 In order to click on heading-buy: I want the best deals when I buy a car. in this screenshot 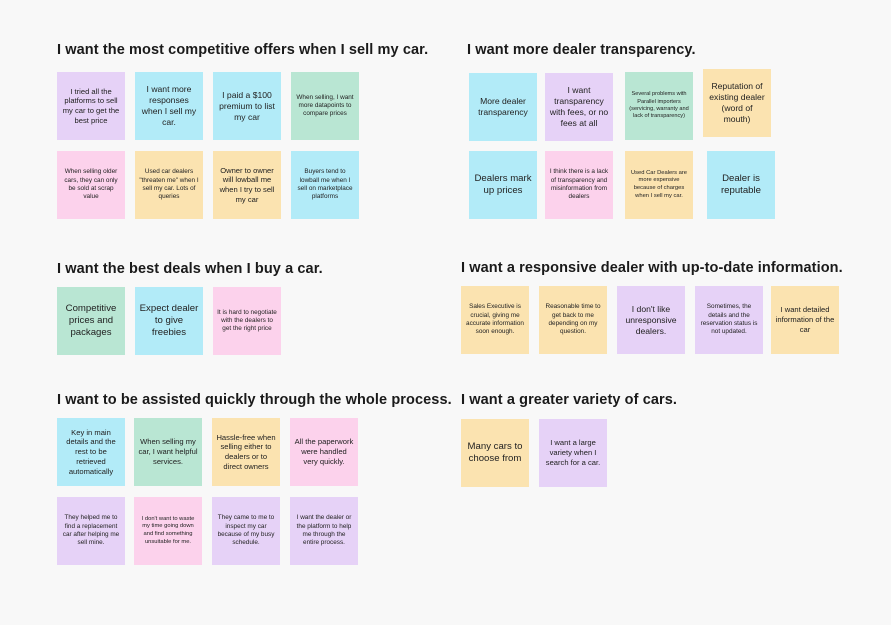, I will do `click(190, 269)`.